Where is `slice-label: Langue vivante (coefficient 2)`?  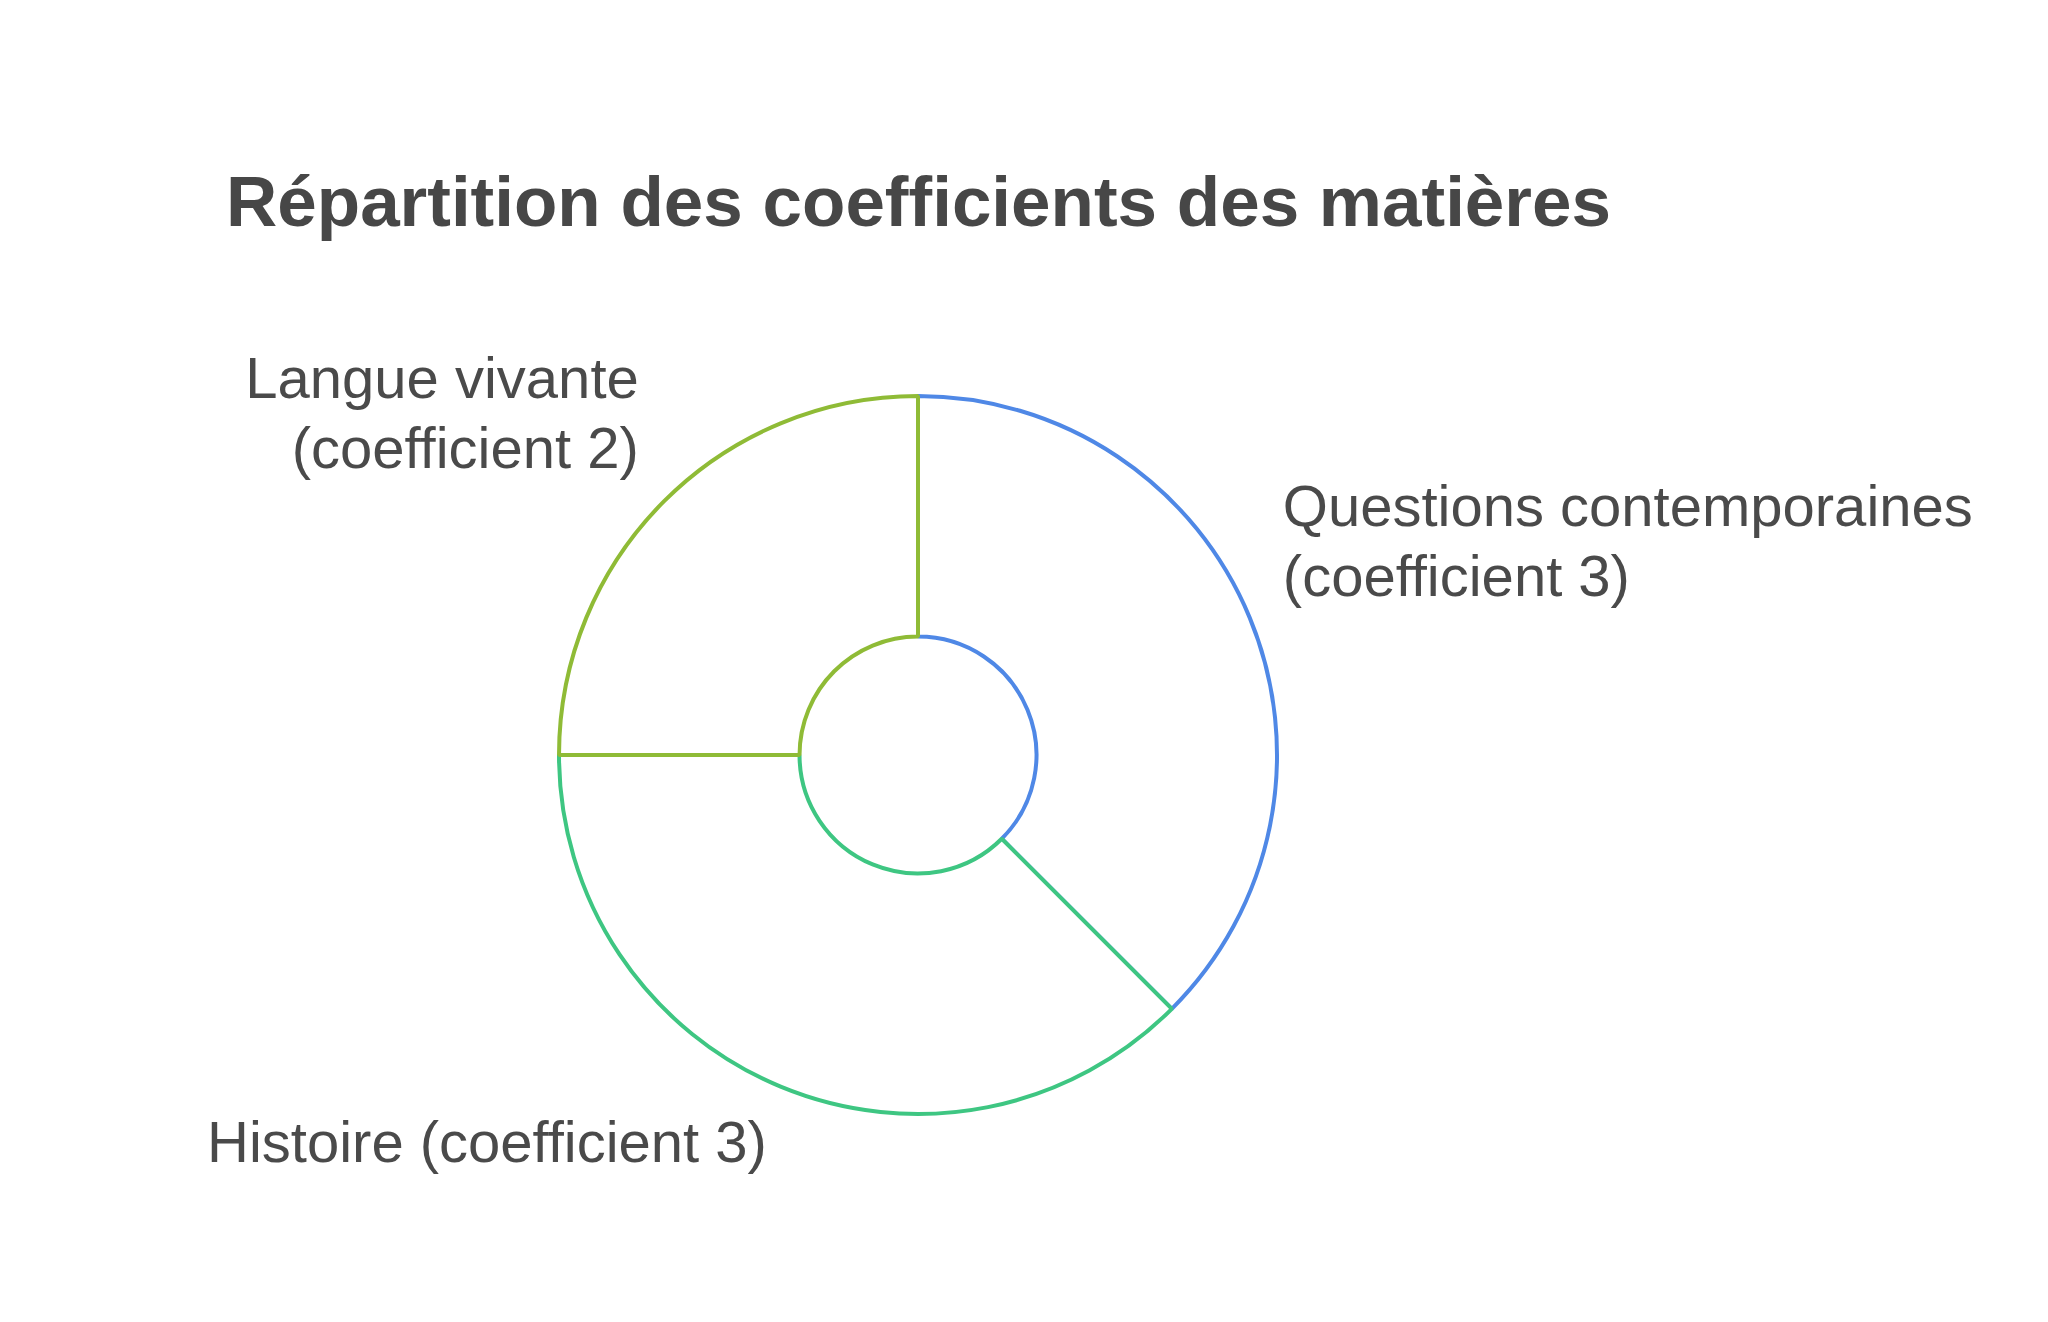
slice-label: Langue vivante (coefficient 2) is located at coordinates (442, 412).